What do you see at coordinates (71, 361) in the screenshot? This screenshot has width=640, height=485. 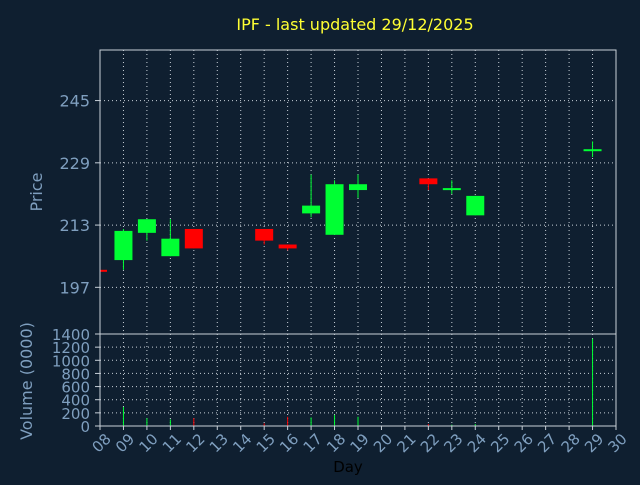 I see `volume-y-tick-label: 1000` at bounding box center [71, 361].